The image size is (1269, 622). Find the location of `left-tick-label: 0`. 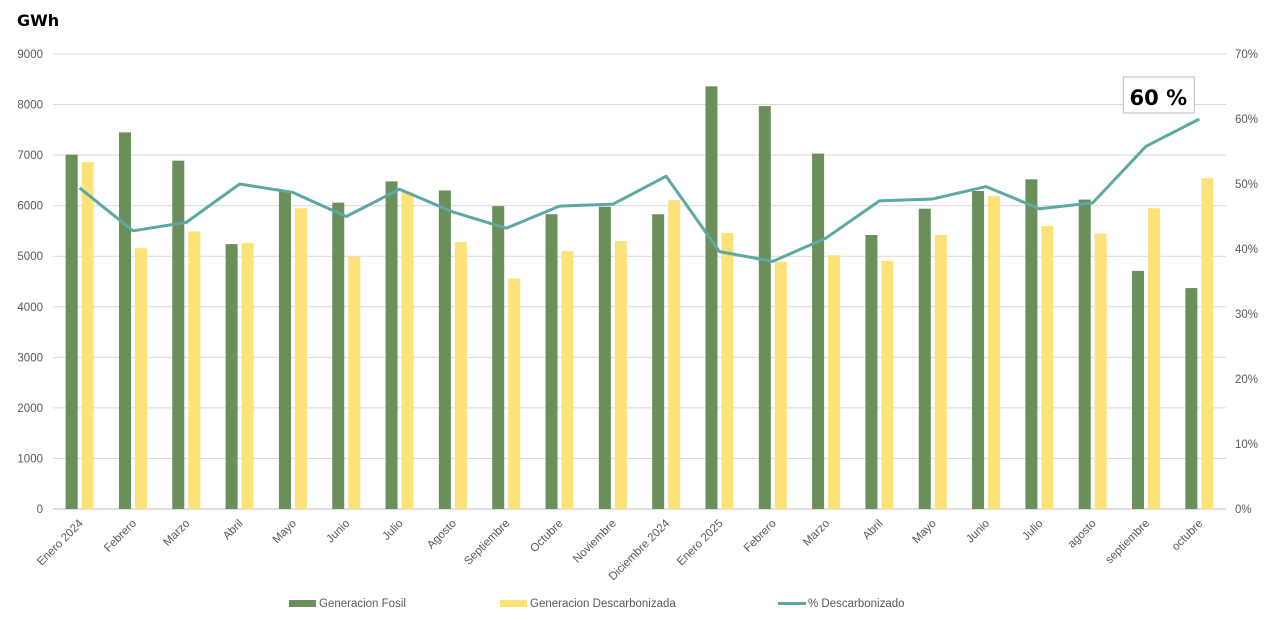

left-tick-label: 0 is located at coordinates (40, 510).